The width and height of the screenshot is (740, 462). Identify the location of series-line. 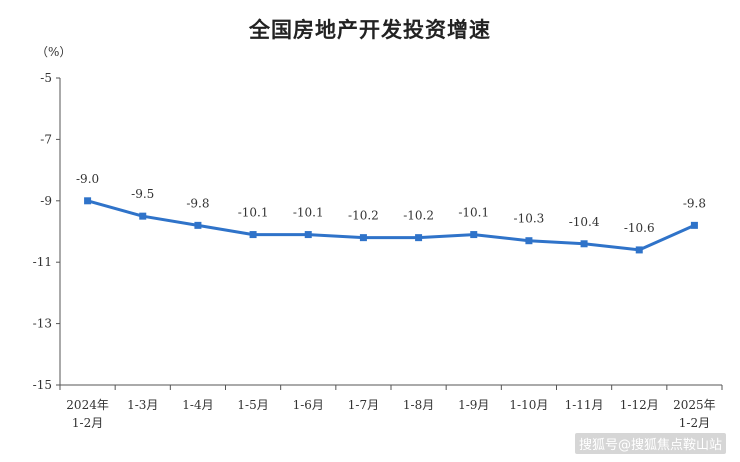
(391, 225).